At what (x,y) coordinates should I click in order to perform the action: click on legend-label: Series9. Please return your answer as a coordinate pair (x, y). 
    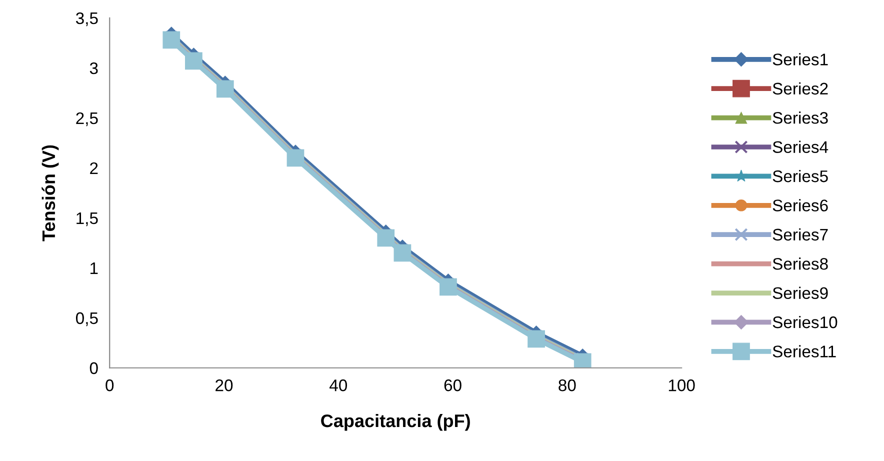
    Looking at the image, I should click on (800, 293).